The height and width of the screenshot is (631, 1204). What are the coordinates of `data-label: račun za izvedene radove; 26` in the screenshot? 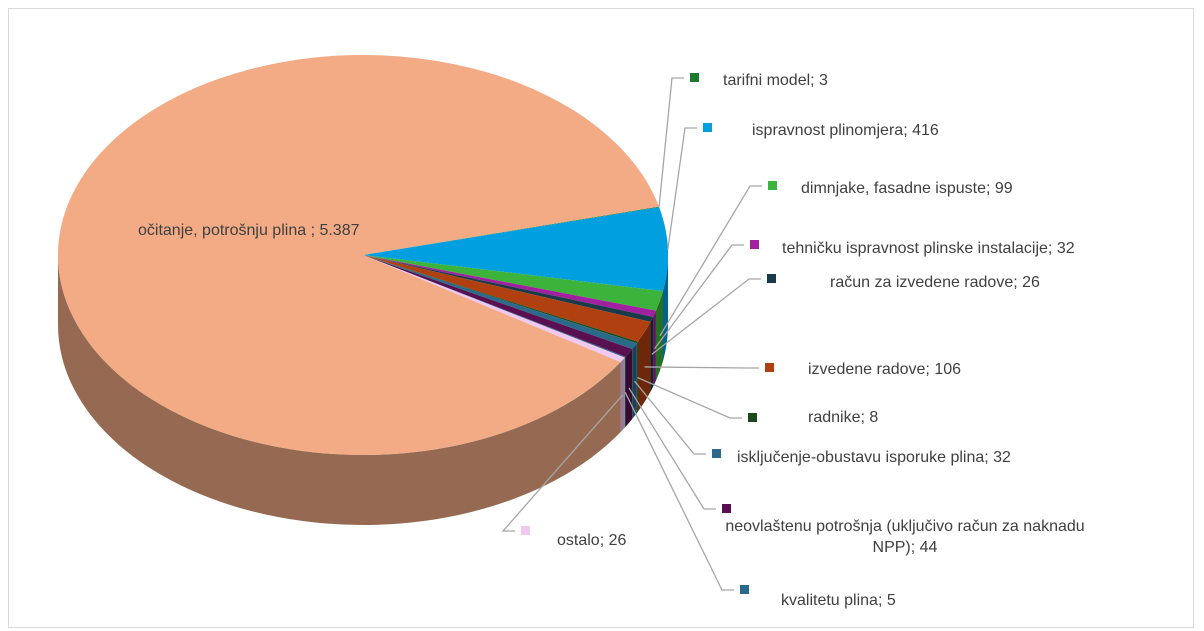 It's located at (935, 282).